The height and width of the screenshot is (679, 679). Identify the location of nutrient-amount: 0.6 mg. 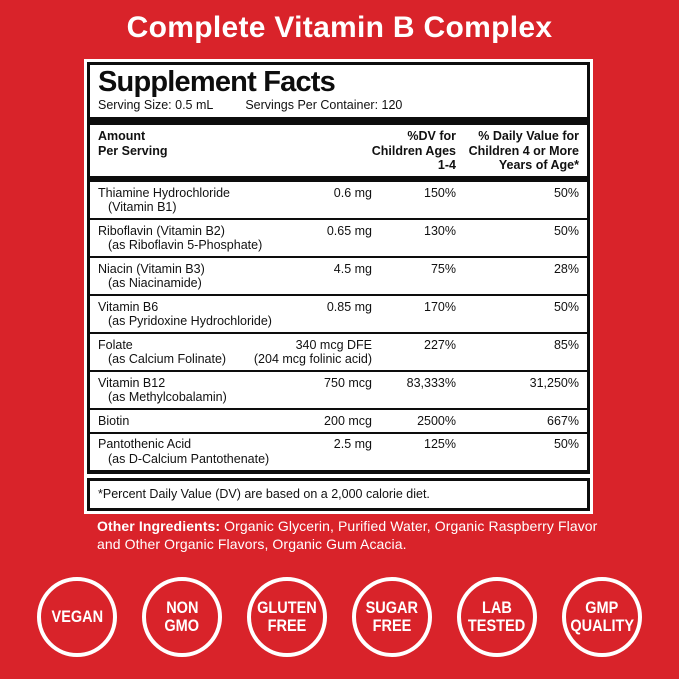
(352, 192).